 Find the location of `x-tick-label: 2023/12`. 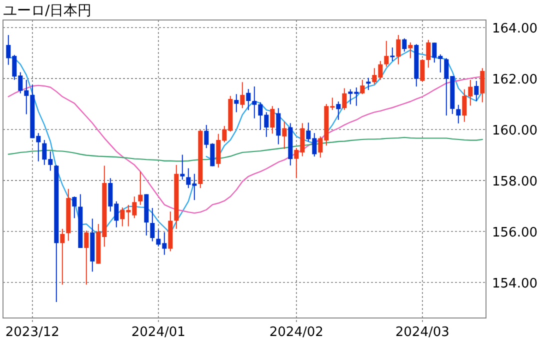

x-tick-label: 2023/12 is located at coordinates (32, 332).